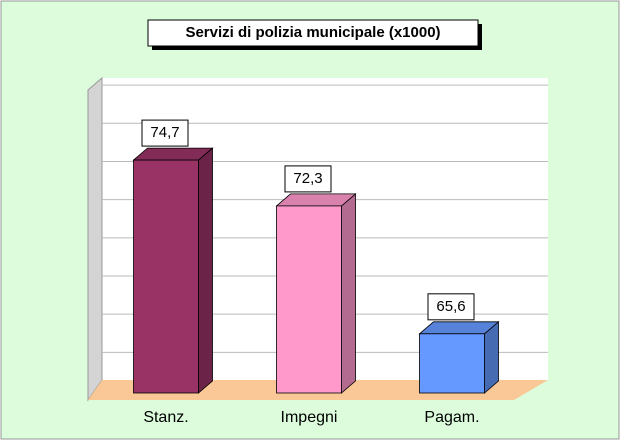 This screenshot has width=622, height=447. I want to click on chart-title: Servizi di polizia municipale (x1000), so click(312, 32).